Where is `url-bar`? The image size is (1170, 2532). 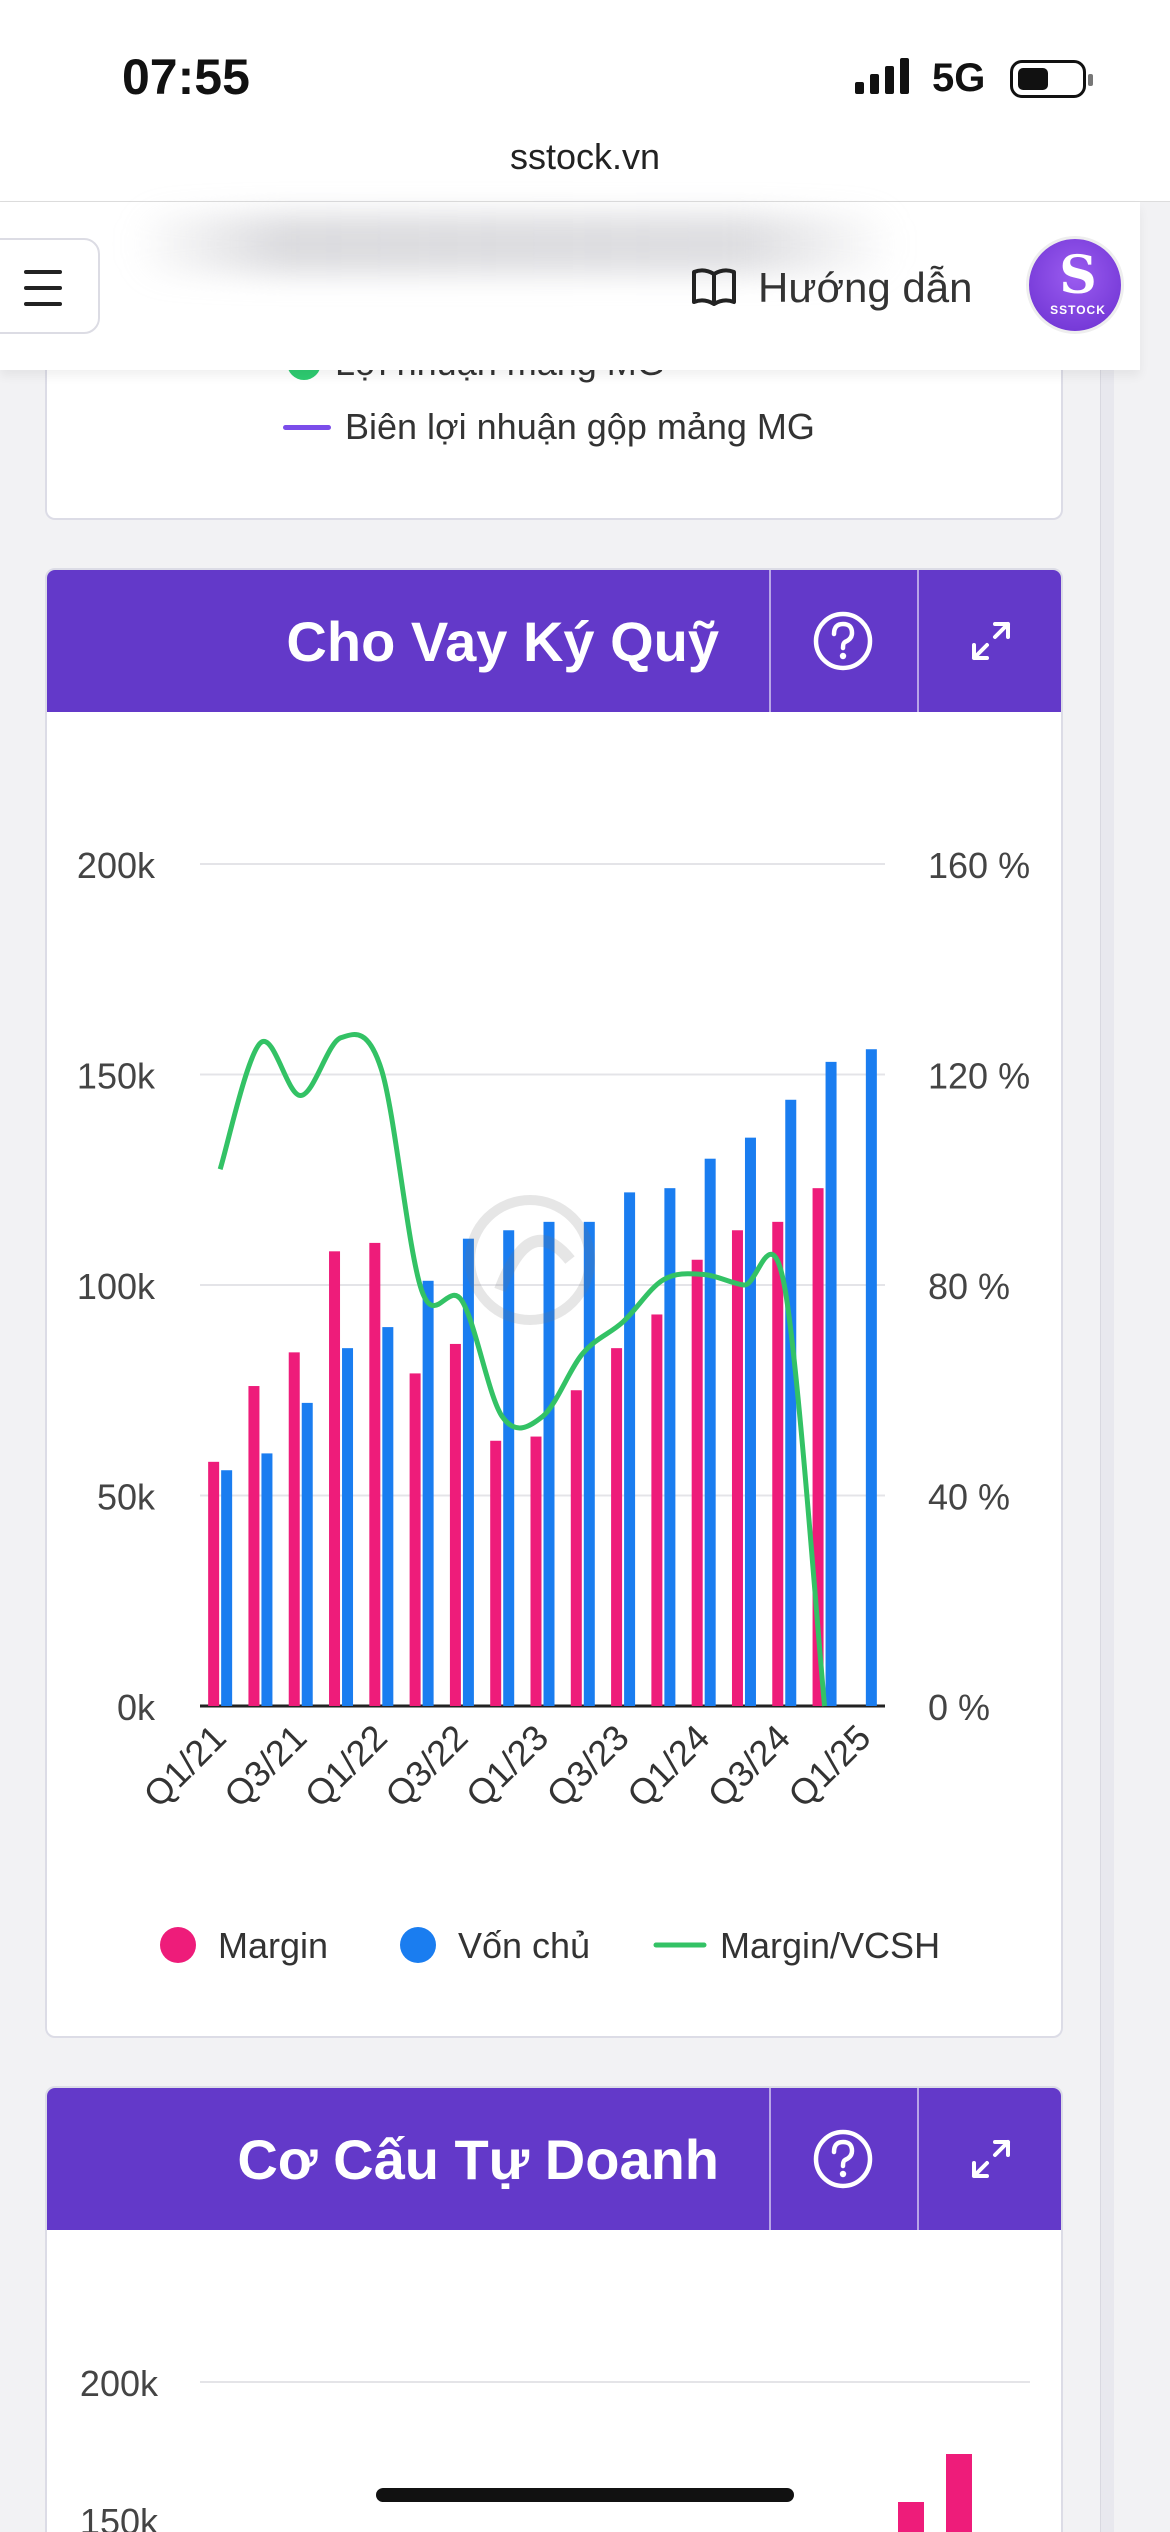 url-bar is located at coordinates (585, 166).